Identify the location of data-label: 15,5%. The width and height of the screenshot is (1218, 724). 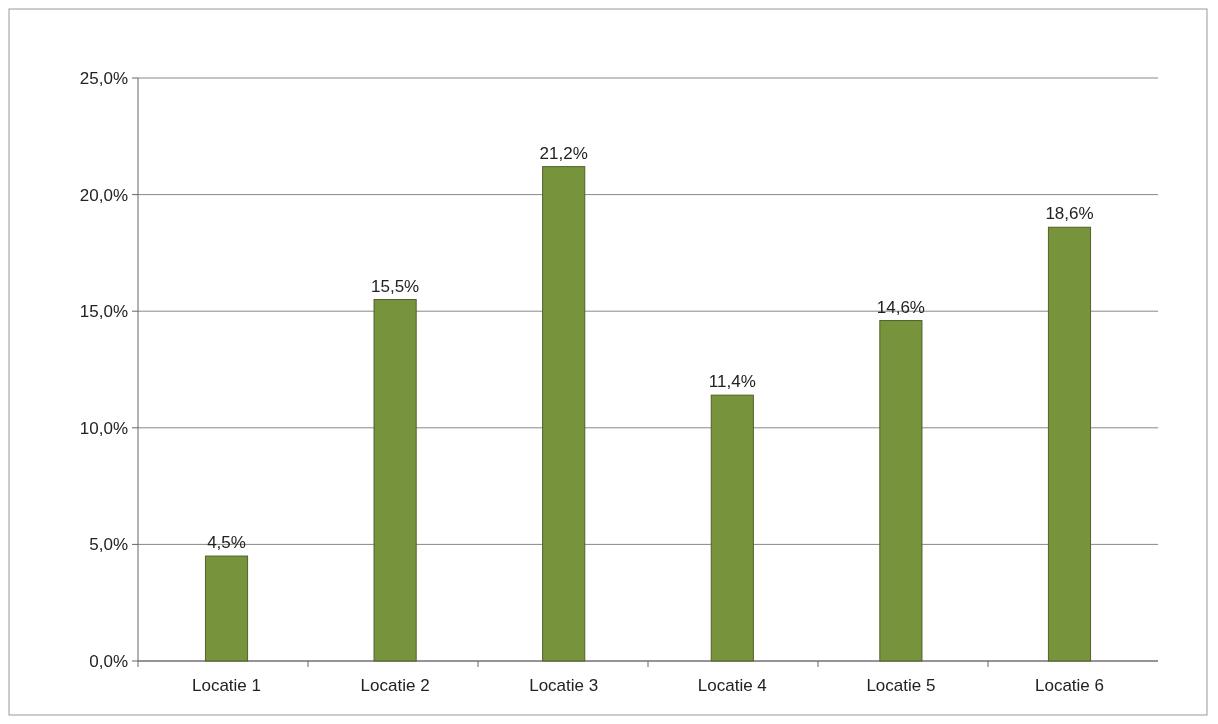
(395, 286).